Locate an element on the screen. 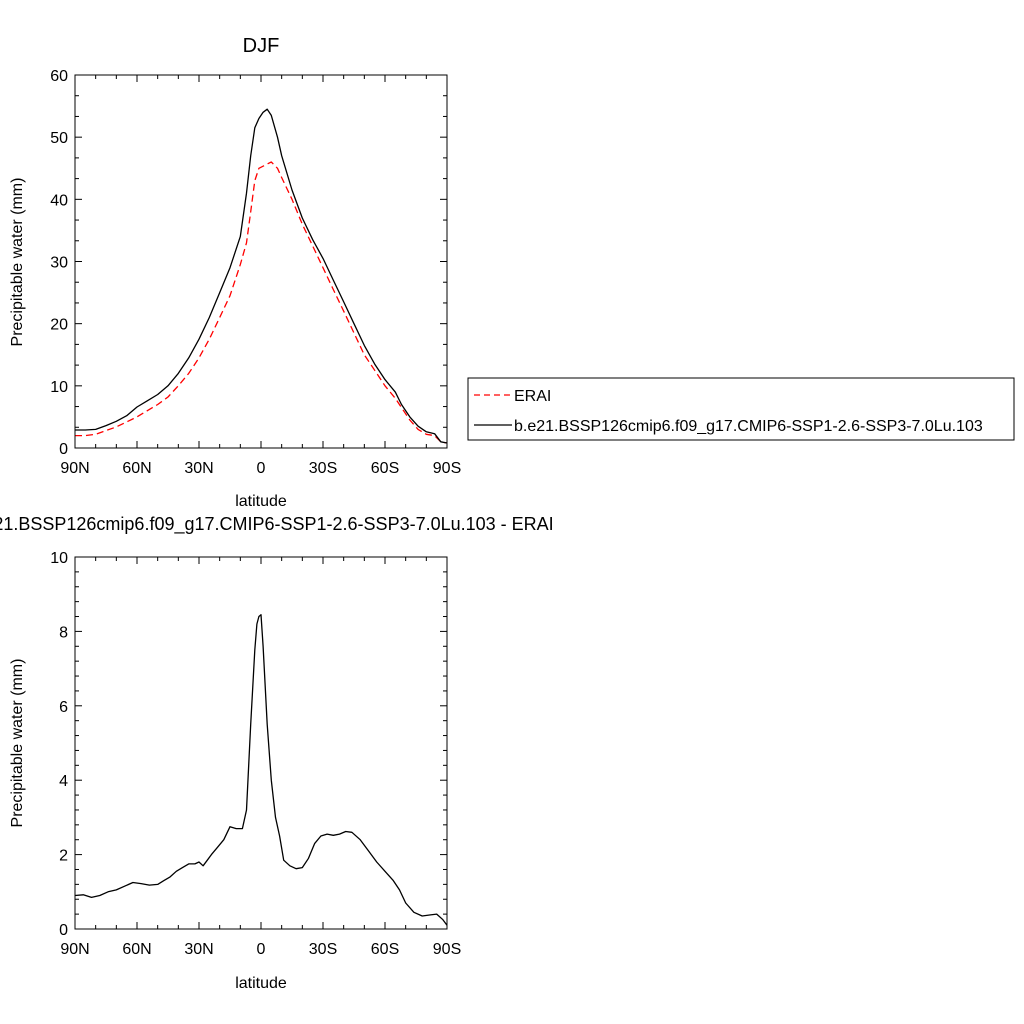 This screenshot has height=1024, width=1024. top-y-tick-label: 60 is located at coordinates (59, 76).